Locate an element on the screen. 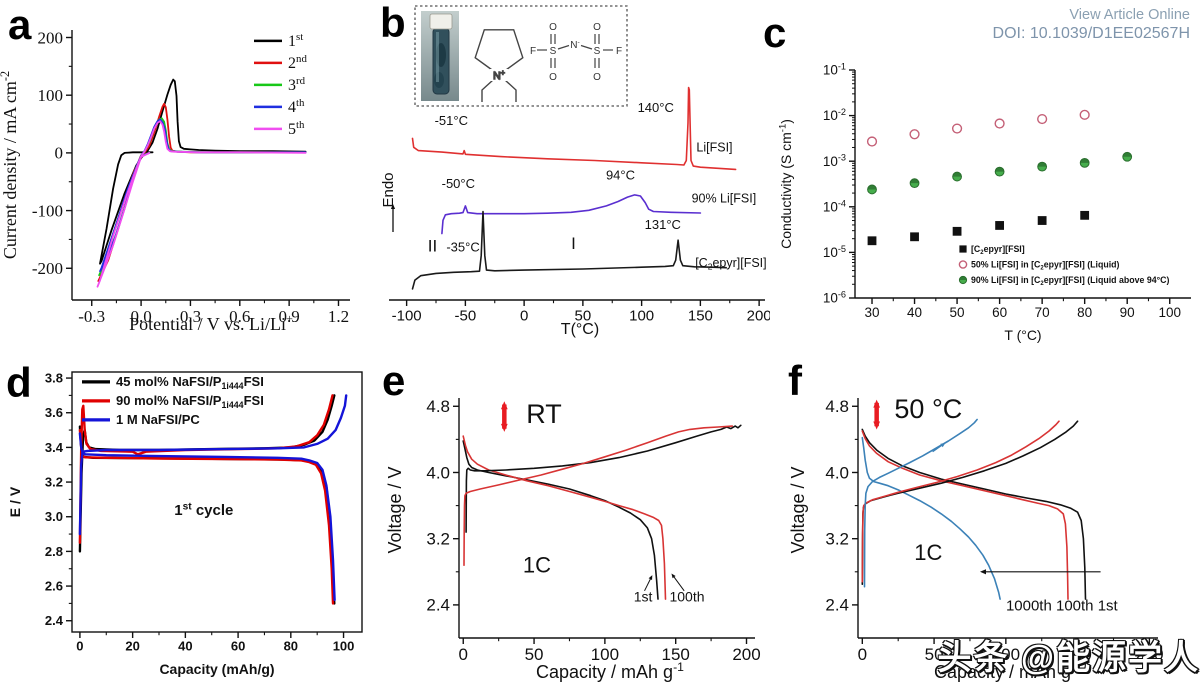 This screenshot has height=690, width=1200. svg-text: 3.4 is located at coordinates (54, 447).